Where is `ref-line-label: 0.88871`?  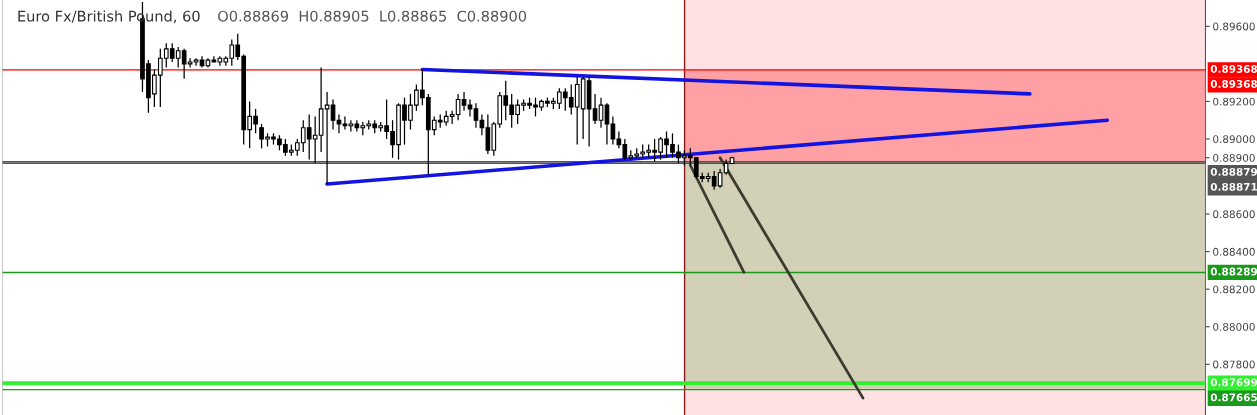 ref-line-label: 0.88871 is located at coordinates (1233, 186).